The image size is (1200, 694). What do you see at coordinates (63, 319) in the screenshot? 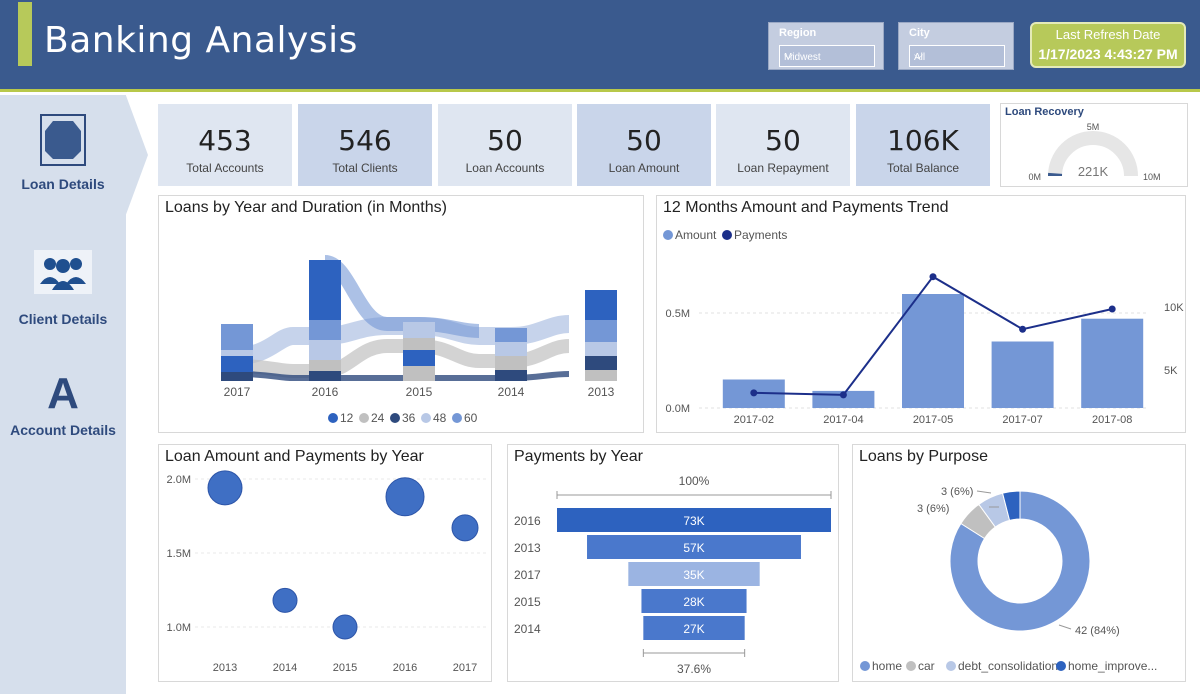
I see `nav-label: Client Details` at bounding box center [63, 319].